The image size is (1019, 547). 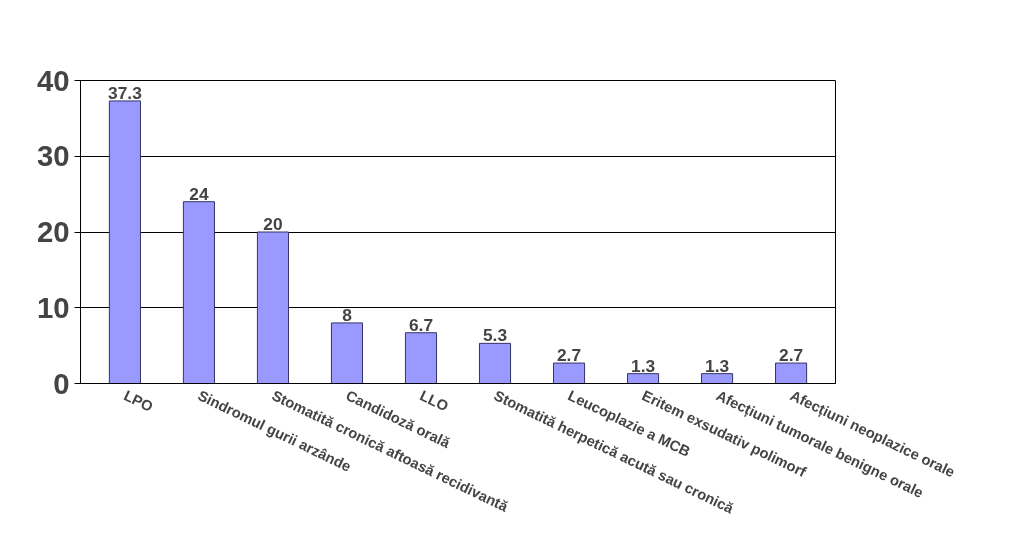 What do you see at coordinates (53, 307) in the screenshot?
I see `y-tick-label: 10` at bounding box center [53, 307].